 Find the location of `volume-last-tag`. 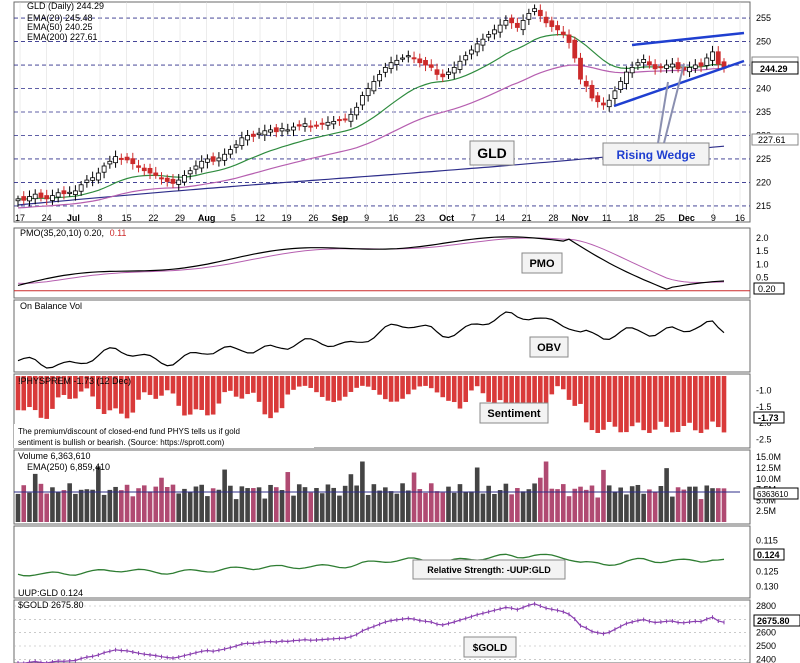

volume-last-tag is located at coordinates (776, 493).